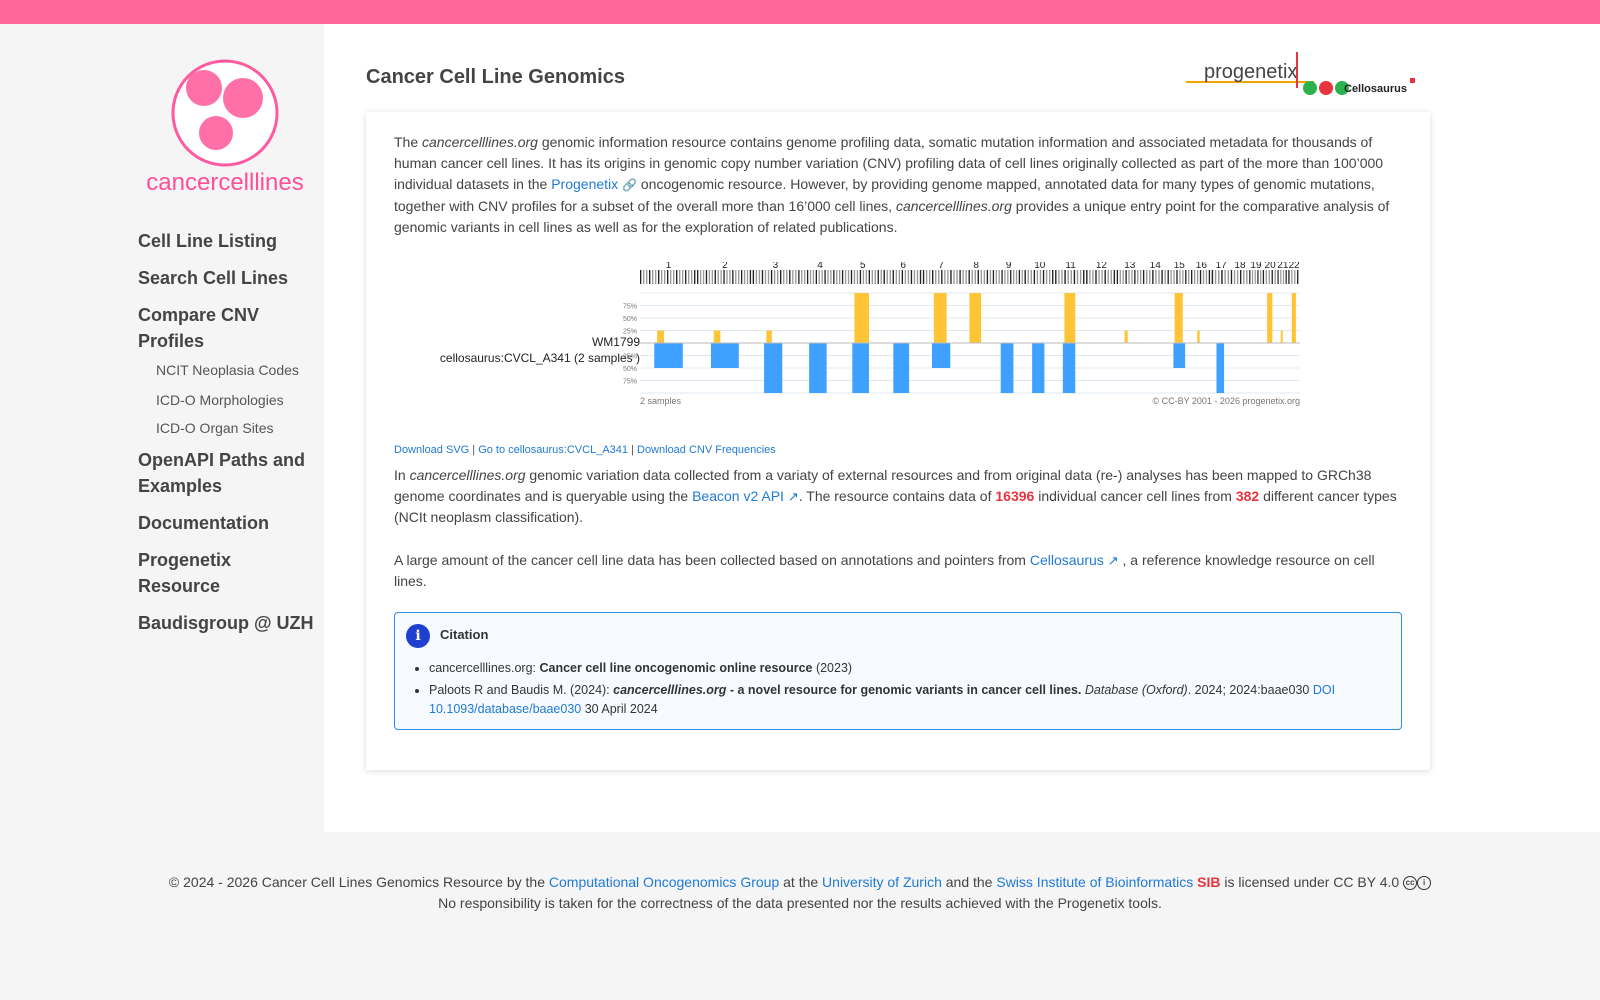 This screenshot has height=1000, width=1600. I want to click on chromosome-label: 13, so click(1130, 266).